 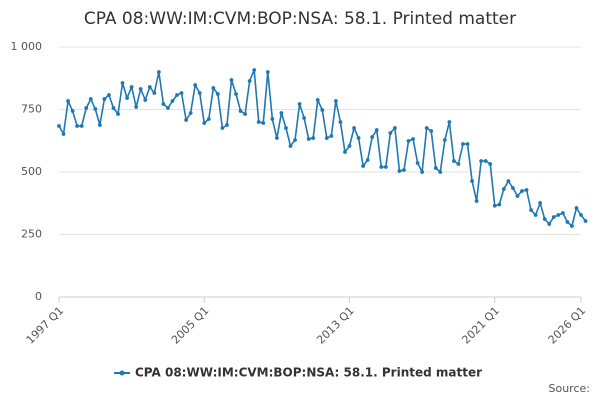 I want to click on x-tick-label: 2021 Q1, so click(x=480, y=325).